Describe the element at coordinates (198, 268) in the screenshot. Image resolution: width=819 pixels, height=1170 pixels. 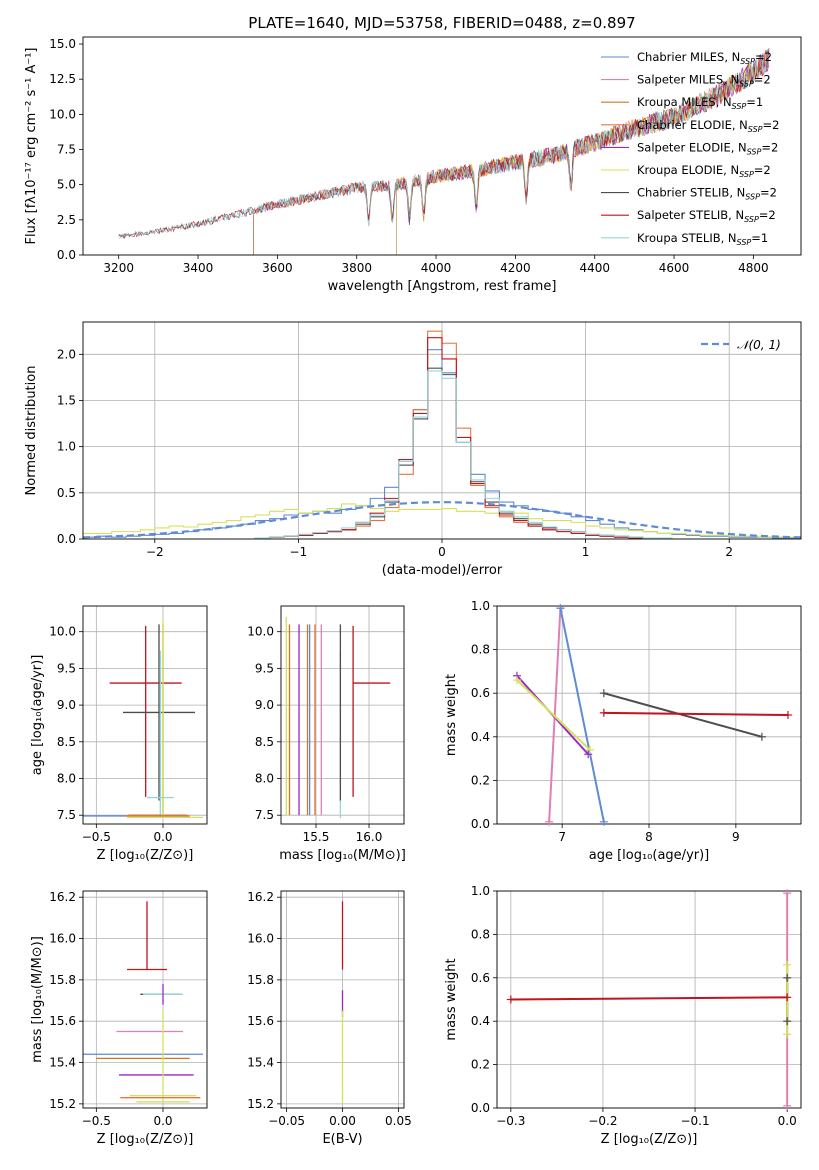
I see `x-tick-label: 3400` at that location.